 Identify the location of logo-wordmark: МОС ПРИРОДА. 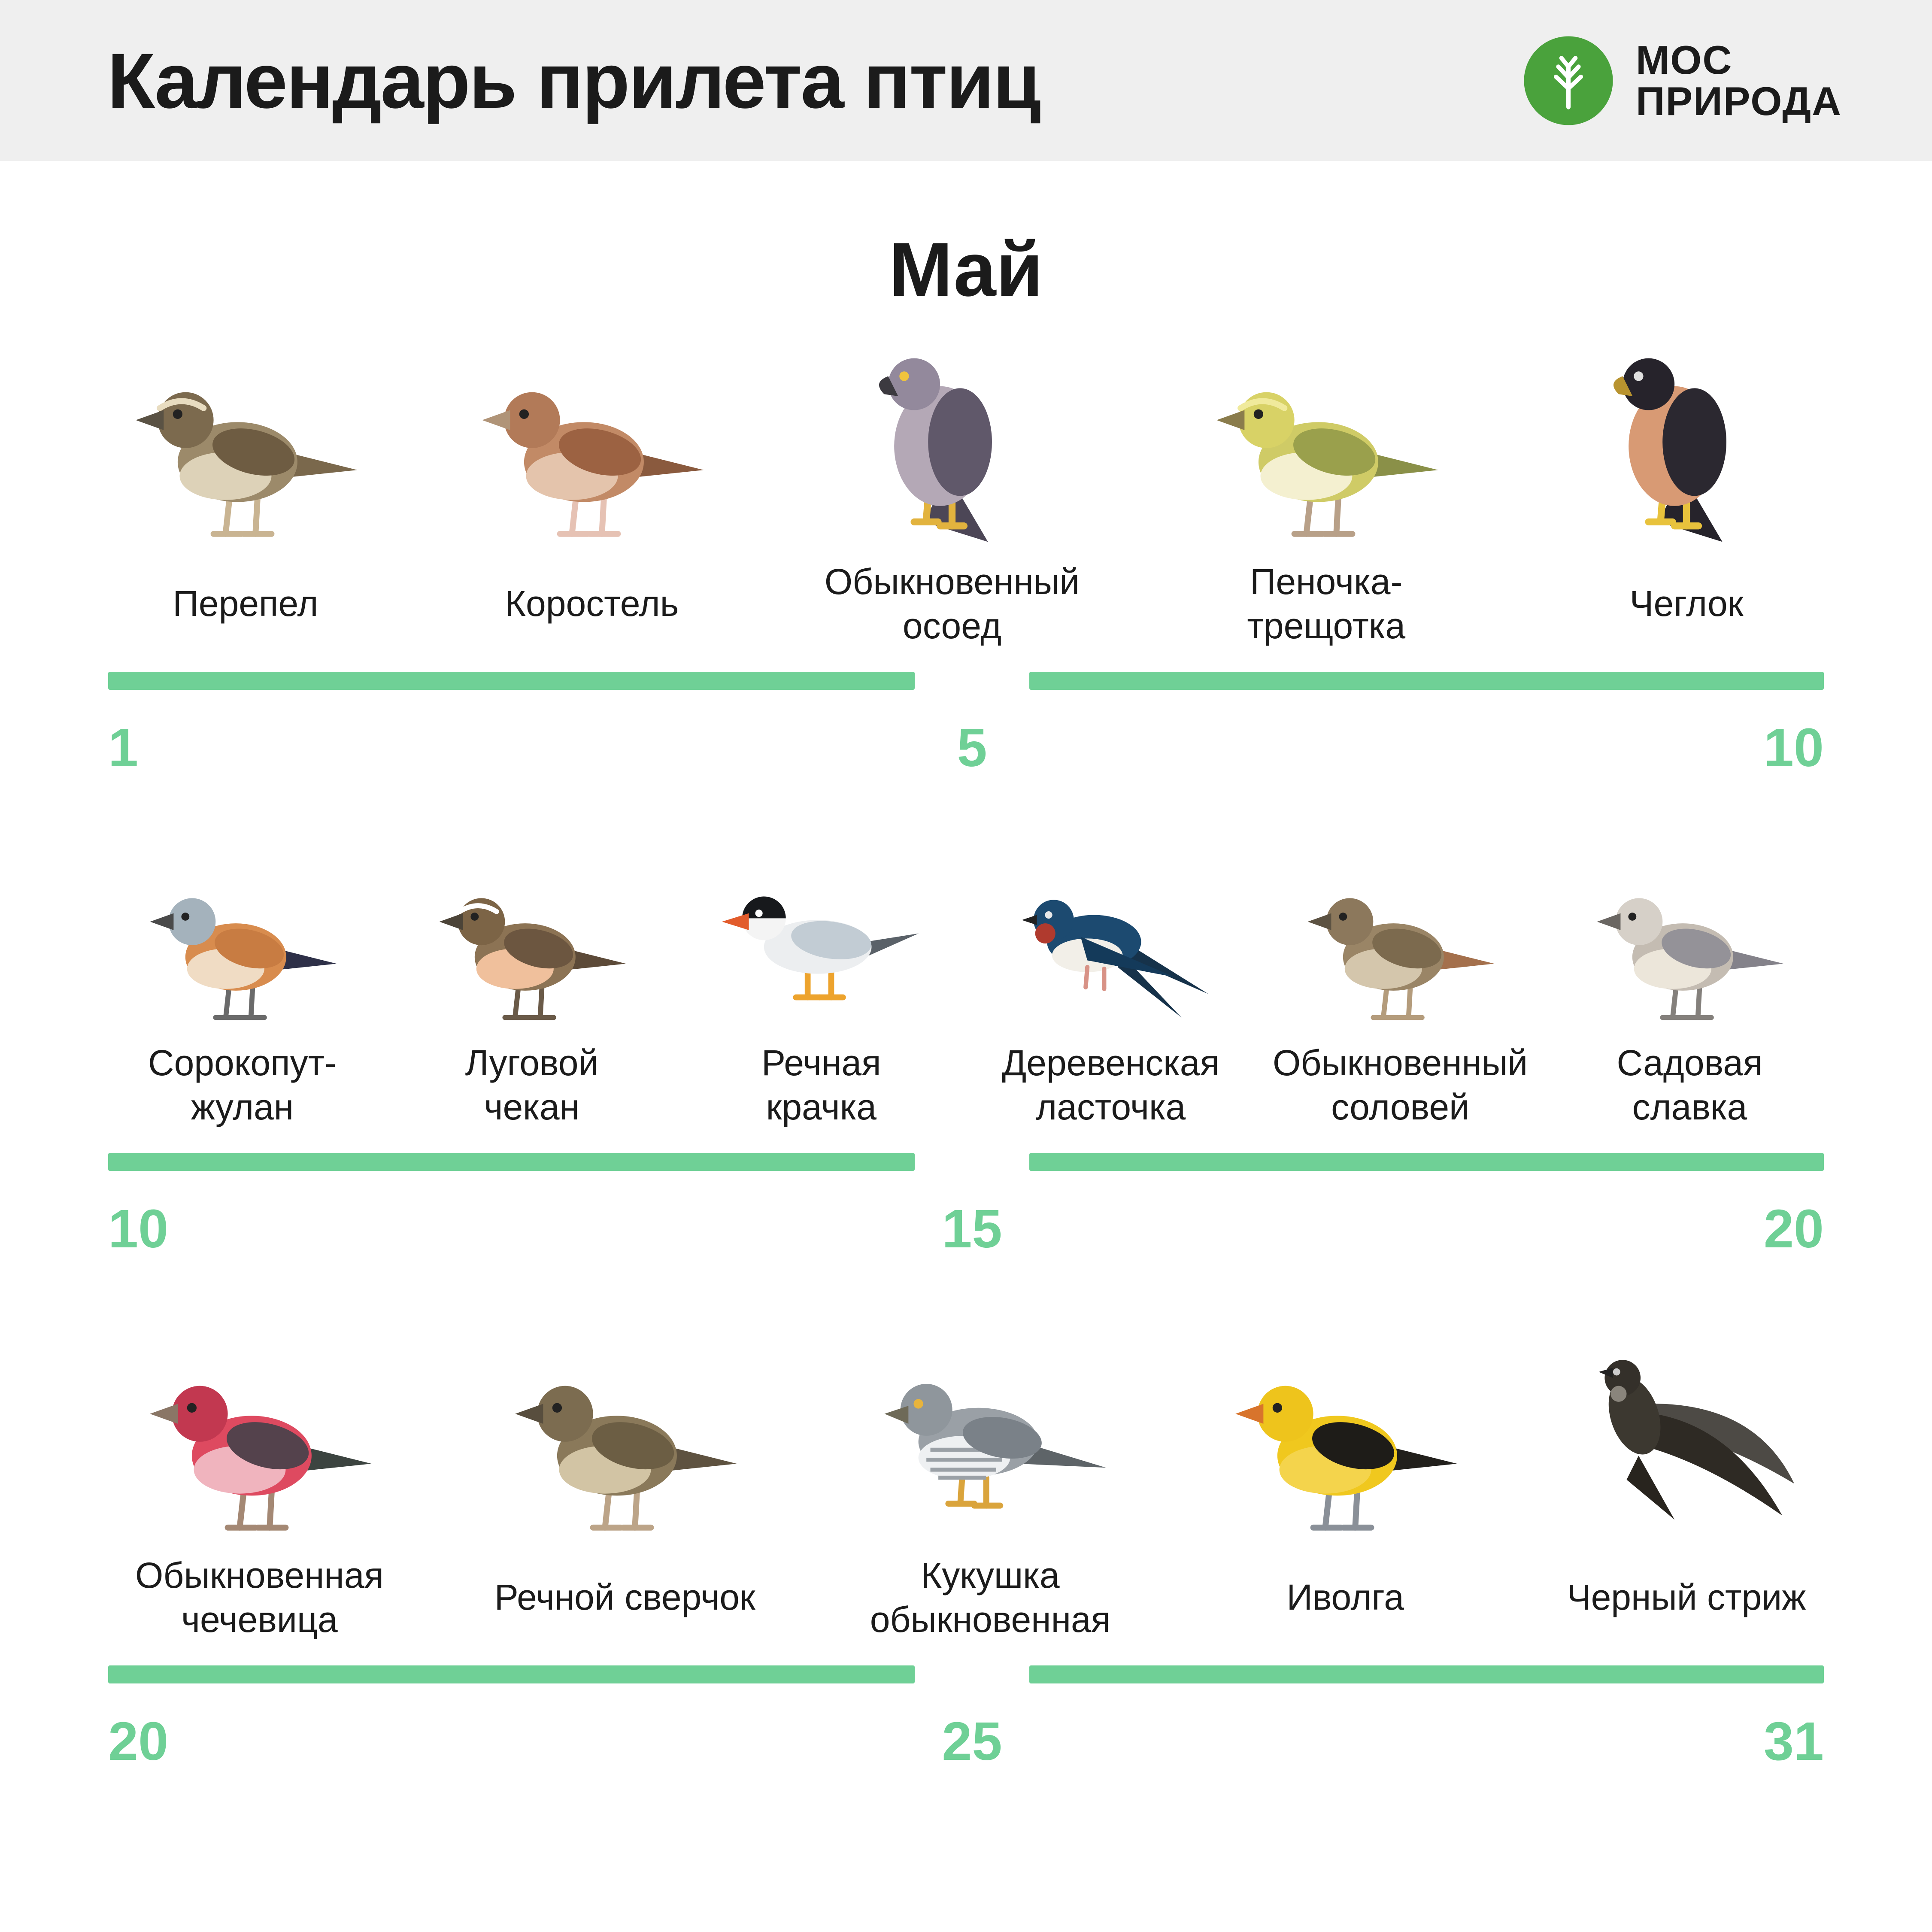
(1739, 80).